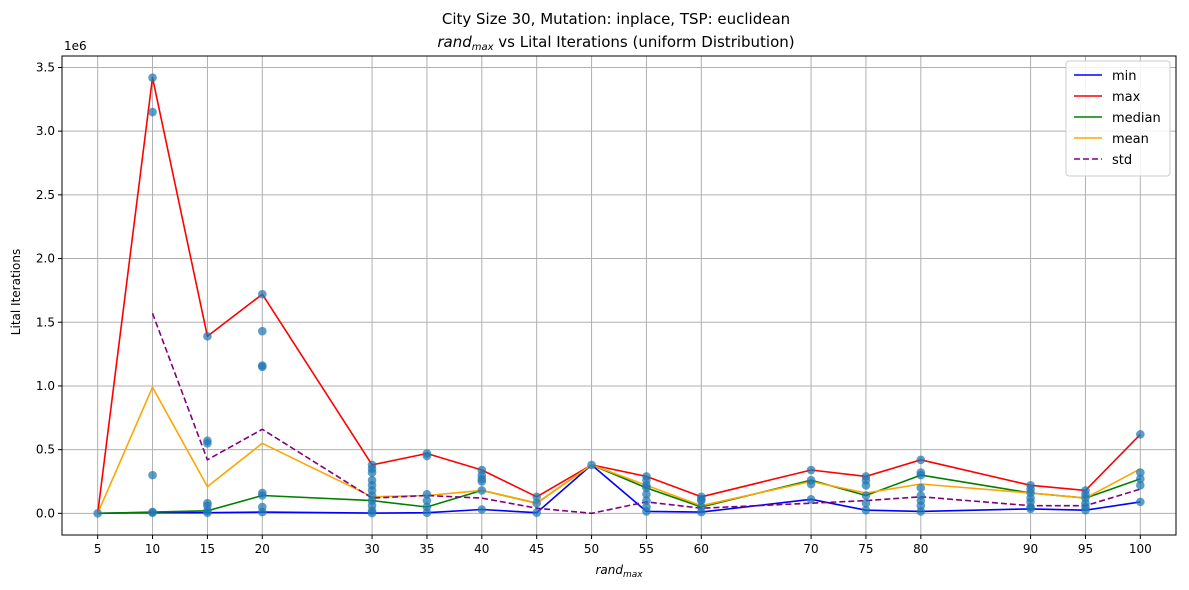  Describe the element at coordinates (481, 549) in the screenshot. I see `x-tick-label: 40` at that location.